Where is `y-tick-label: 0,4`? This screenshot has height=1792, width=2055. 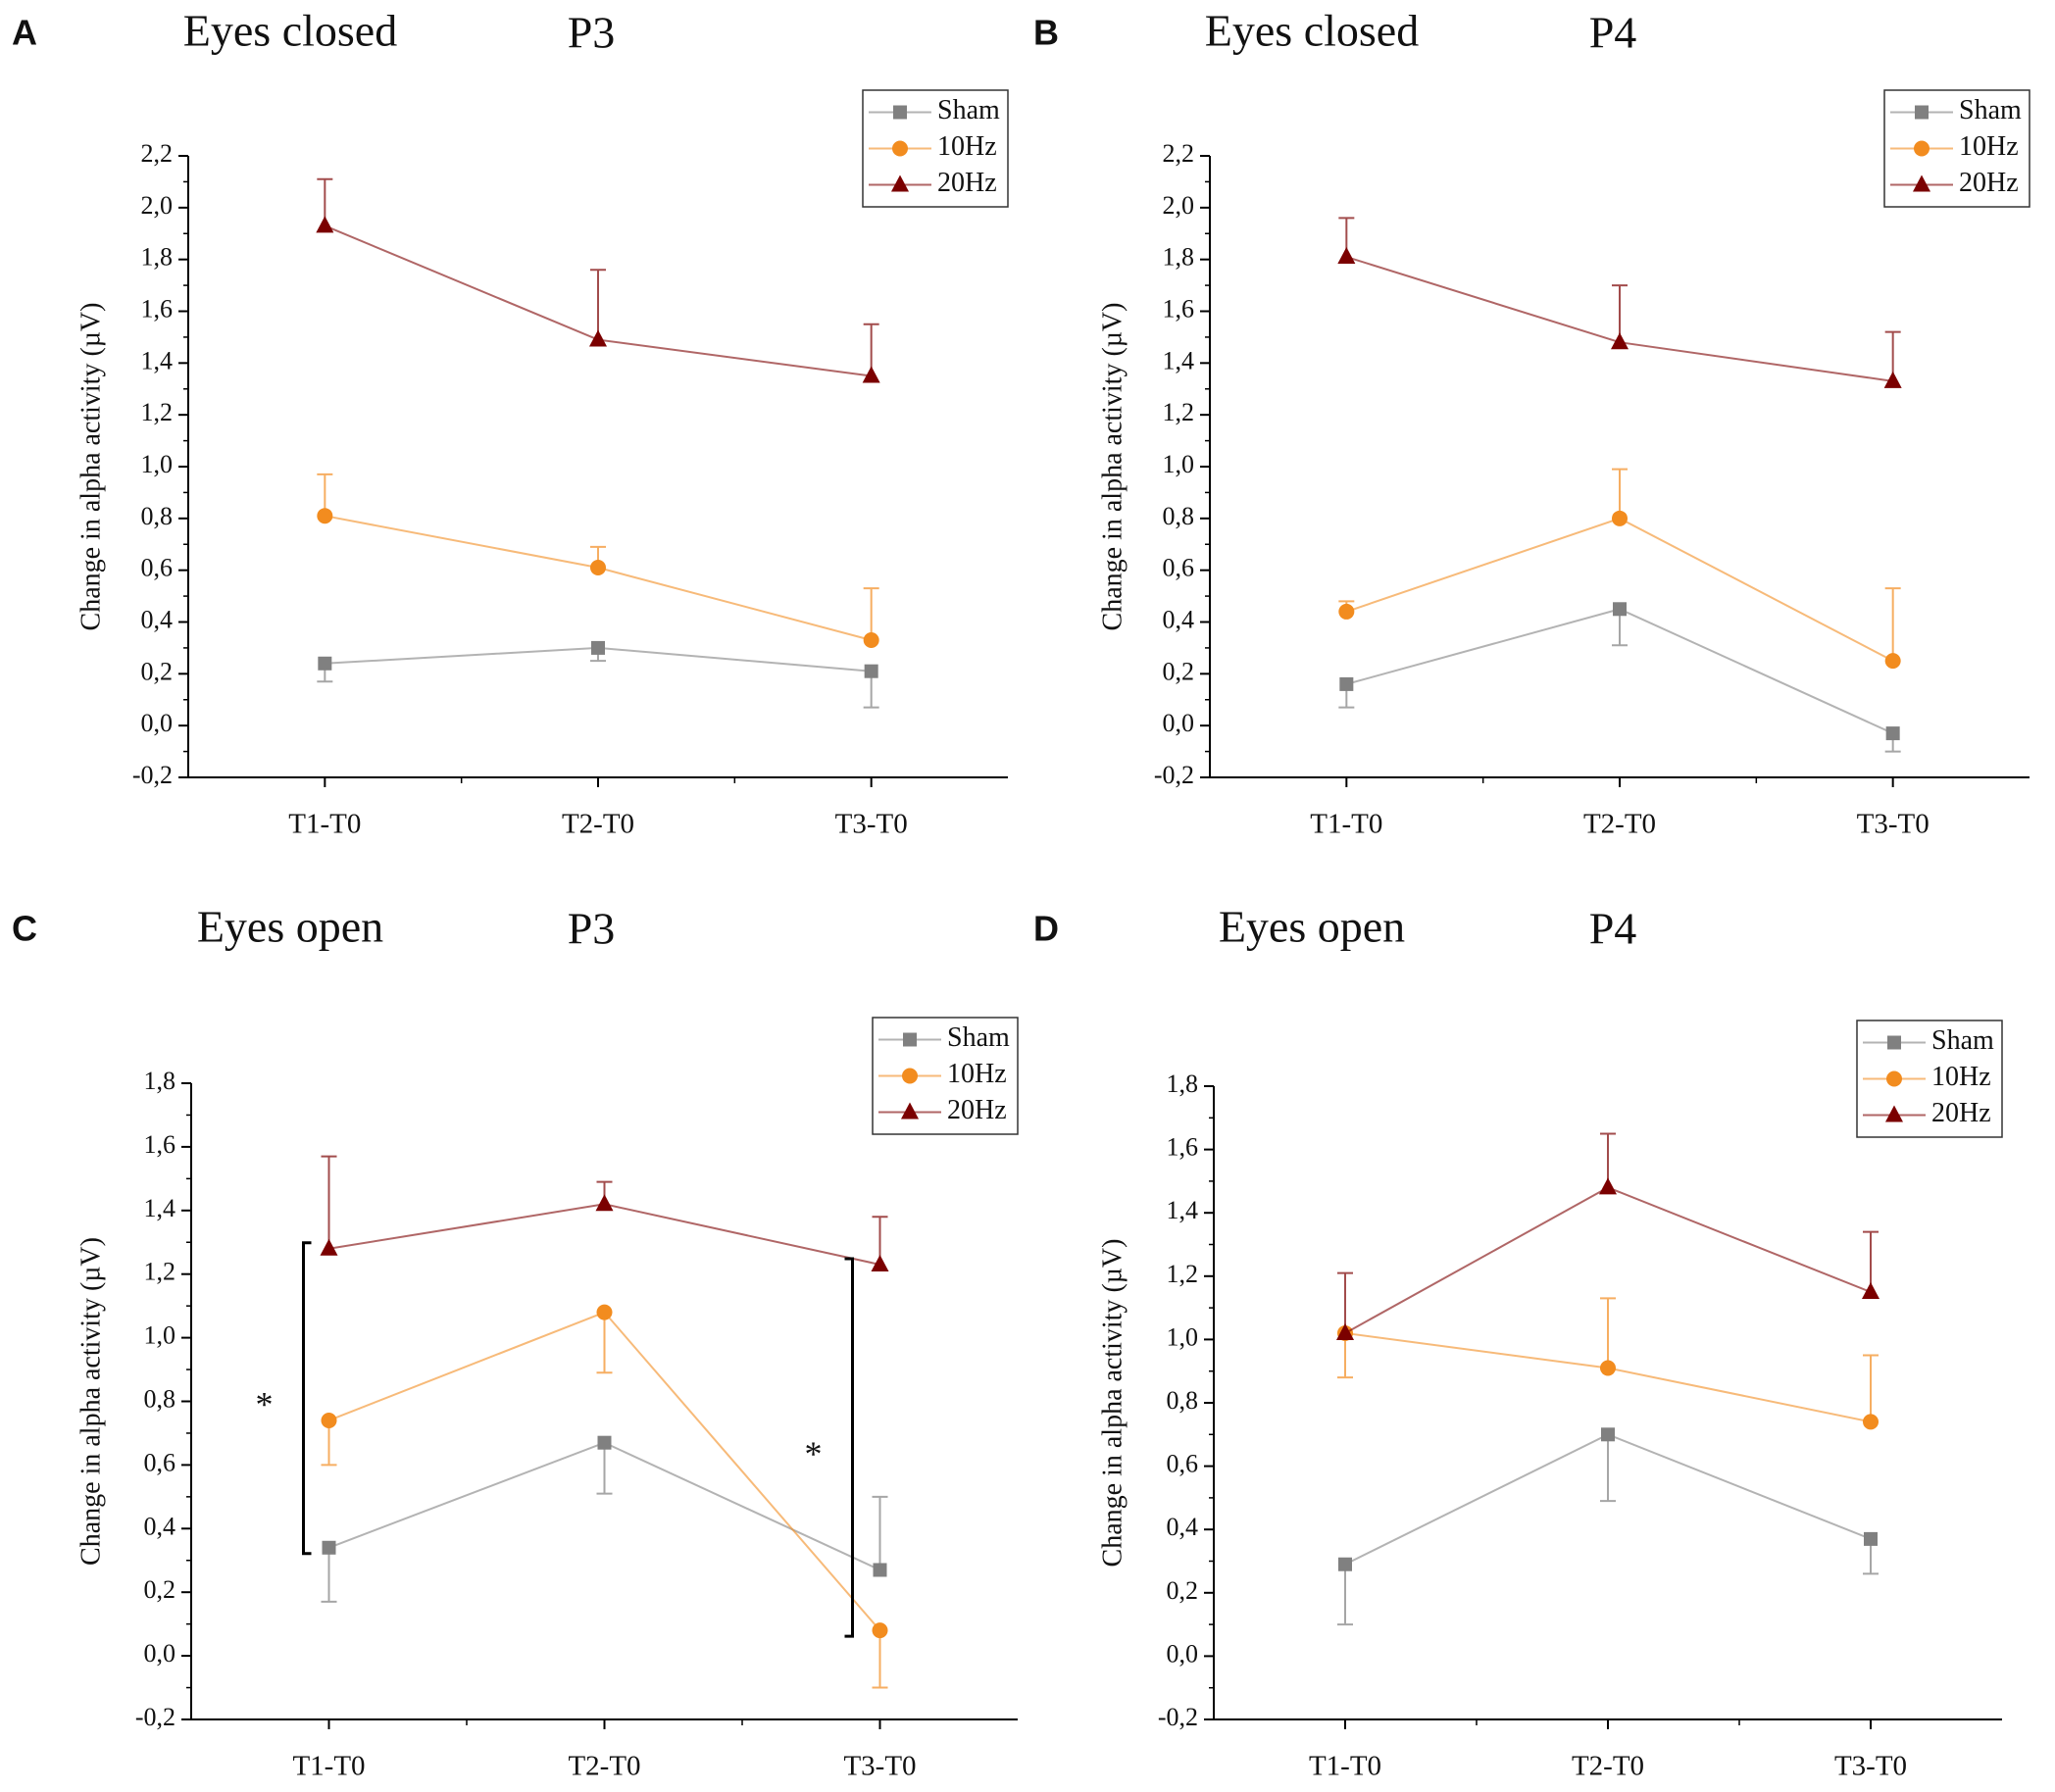 y-tick-label: 0,4 is located at coordinates (1179, 619).